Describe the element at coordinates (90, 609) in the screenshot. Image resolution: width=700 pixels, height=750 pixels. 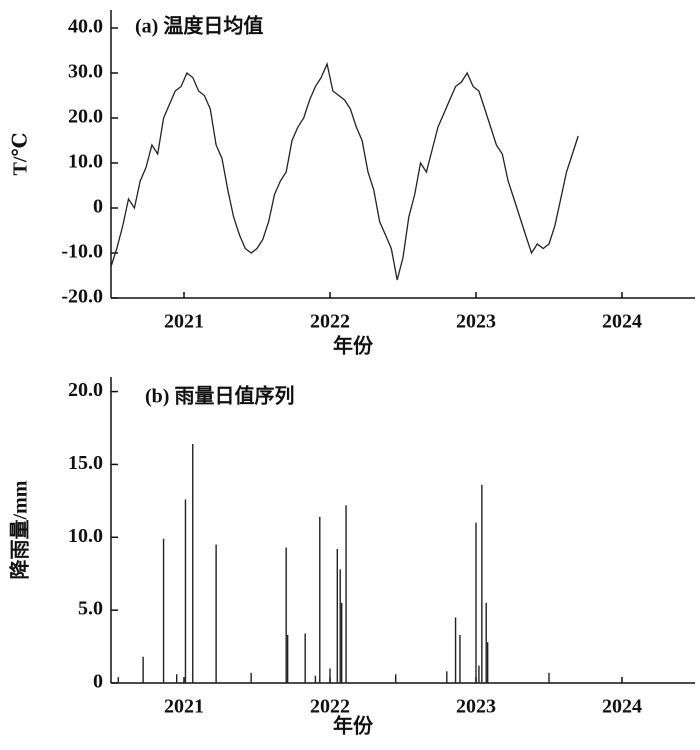
I see `y-tick-label: 5.0` at that location.